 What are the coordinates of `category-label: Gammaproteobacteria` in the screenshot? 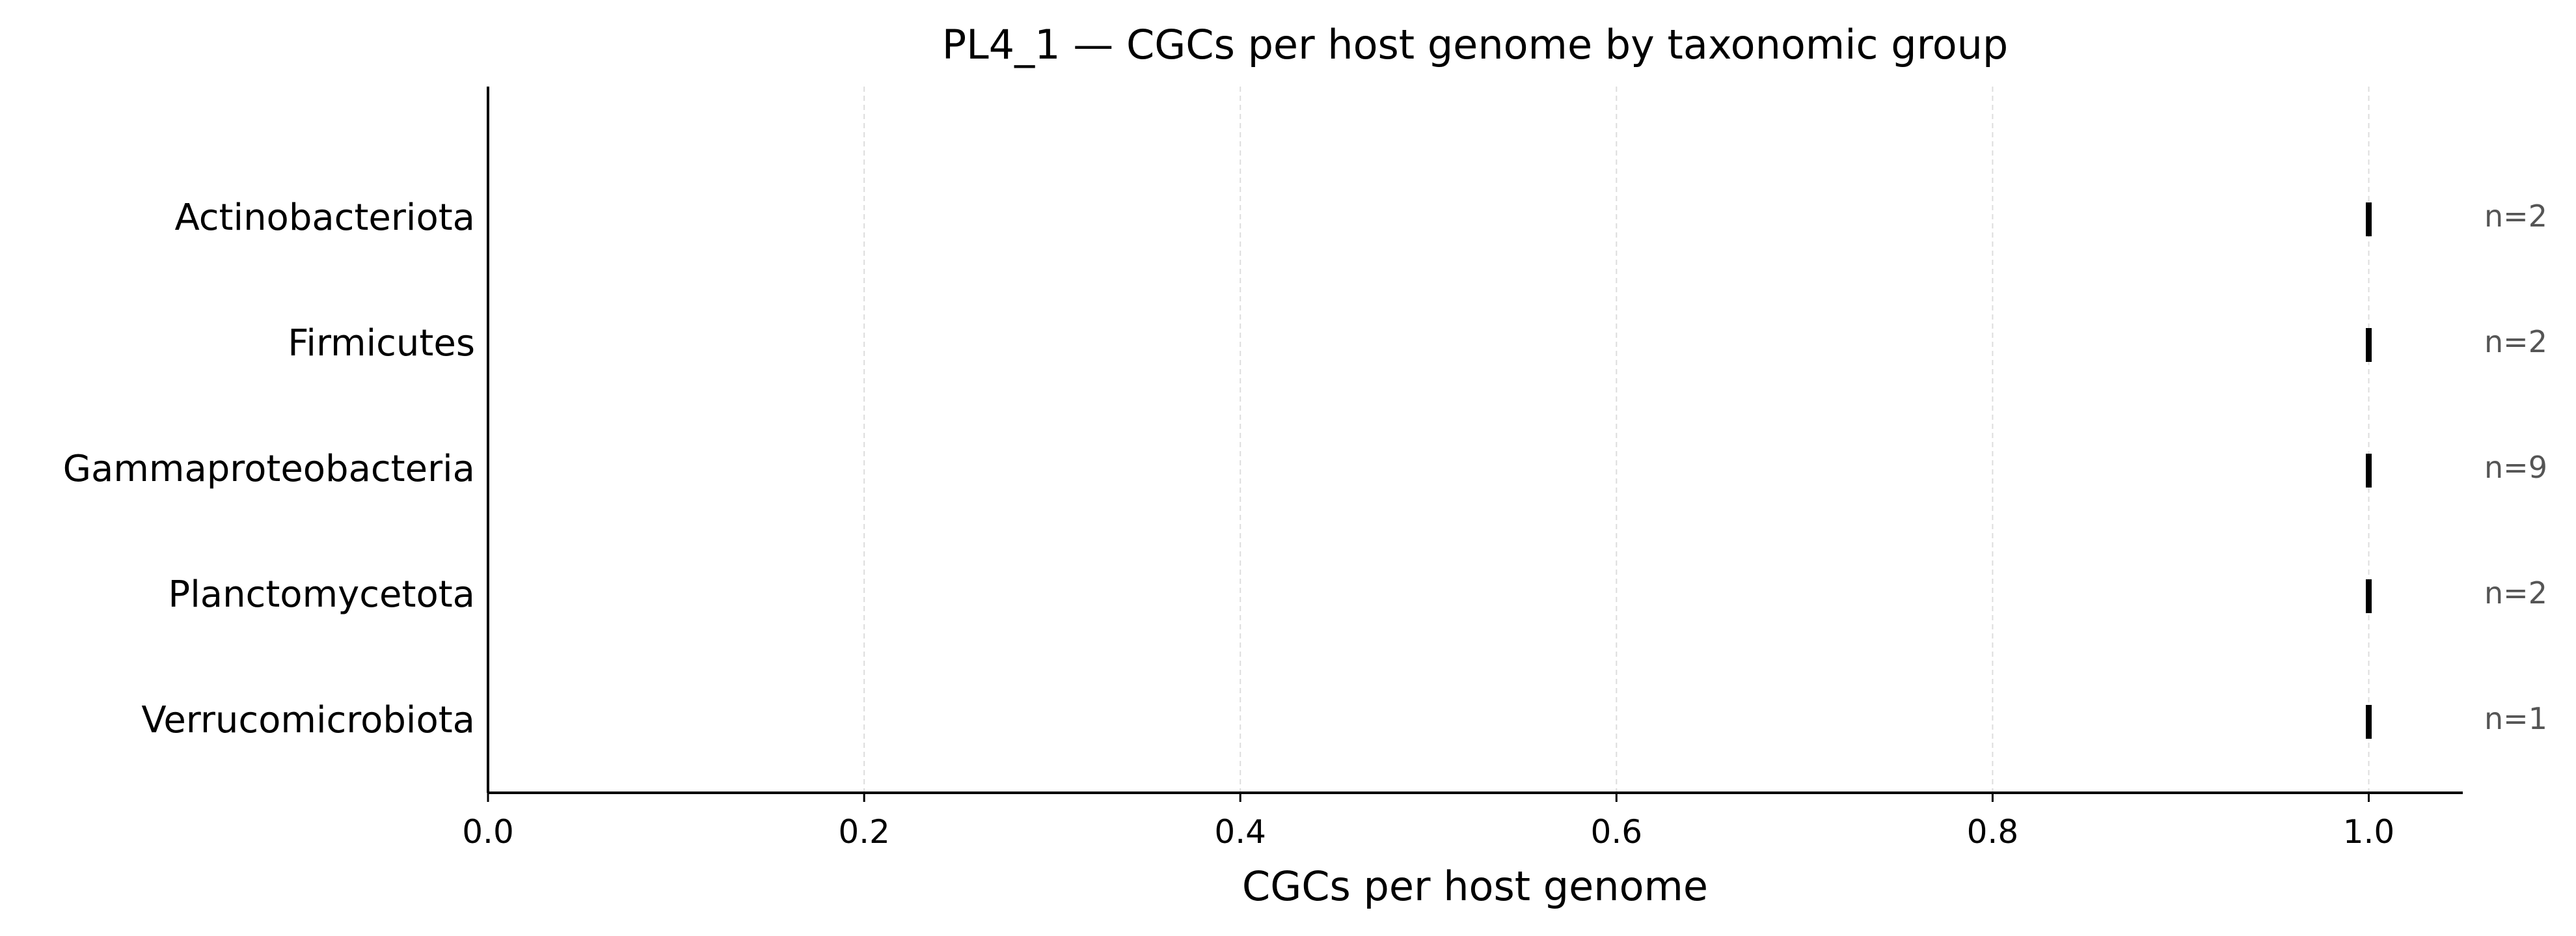 It's located at (269, 469).